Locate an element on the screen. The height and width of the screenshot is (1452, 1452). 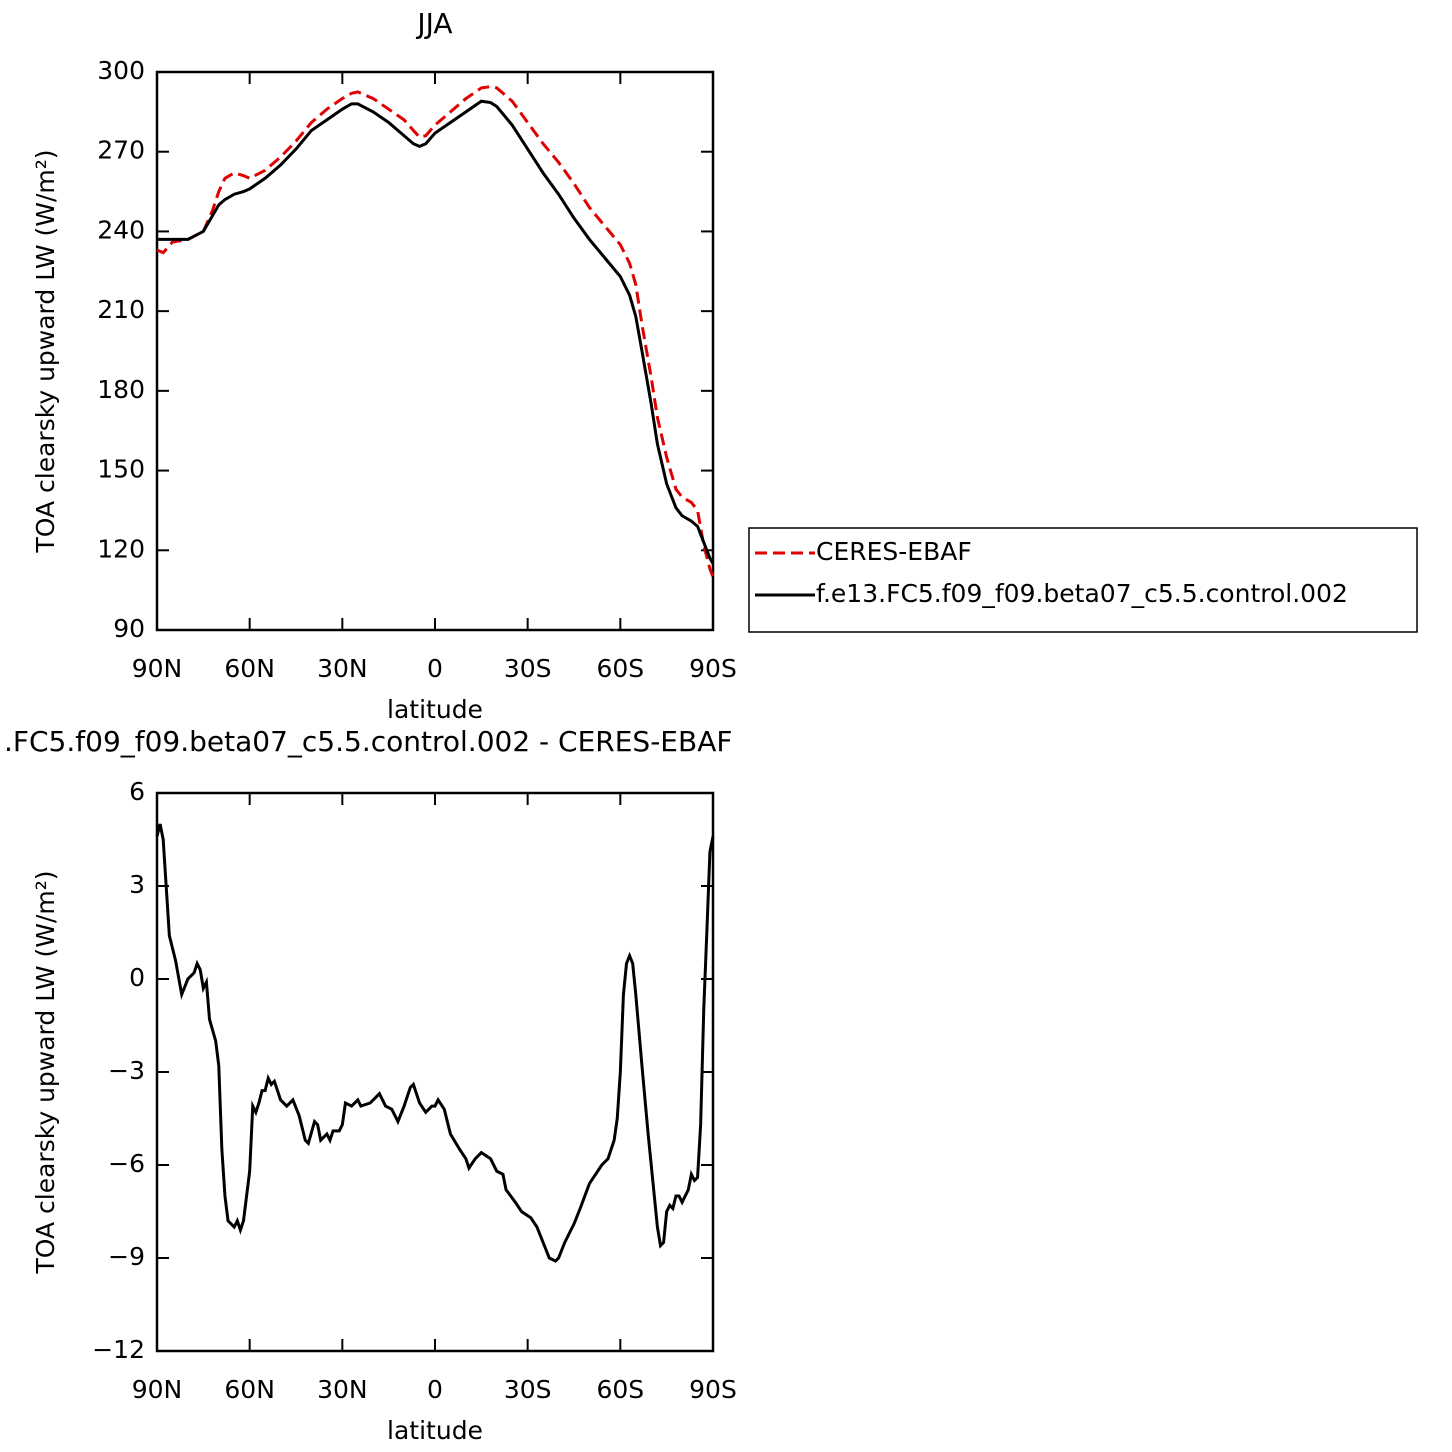
y-tick-label: 90 is located at coordinates (129, 628).